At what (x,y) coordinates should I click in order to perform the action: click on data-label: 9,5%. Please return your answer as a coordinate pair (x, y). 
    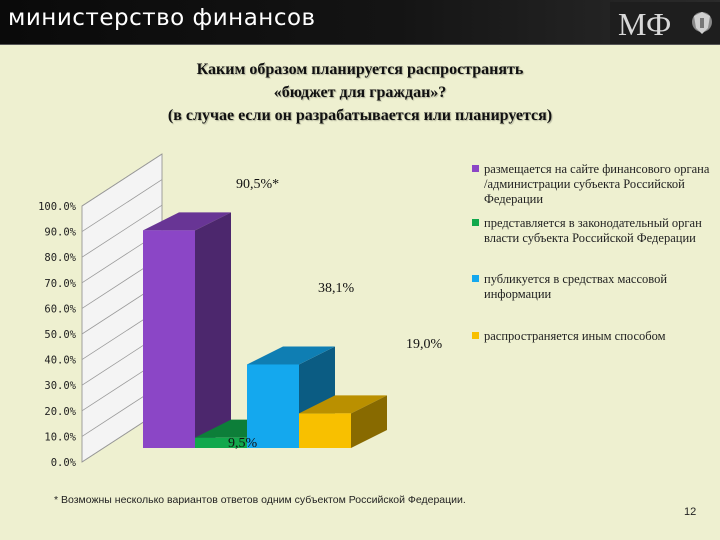
    Looking at the image, I should click on (243, 443).